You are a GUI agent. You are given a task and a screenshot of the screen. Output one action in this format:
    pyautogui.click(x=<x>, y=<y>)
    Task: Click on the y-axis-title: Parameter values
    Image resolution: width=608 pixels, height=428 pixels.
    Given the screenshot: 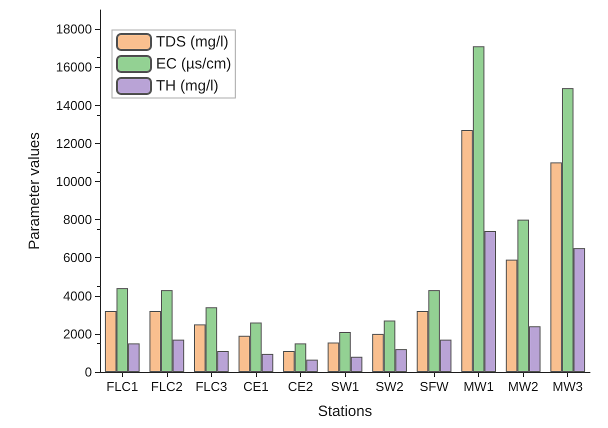 What is the action you would take?
    pyautogui.click(x=34, y=191)
    